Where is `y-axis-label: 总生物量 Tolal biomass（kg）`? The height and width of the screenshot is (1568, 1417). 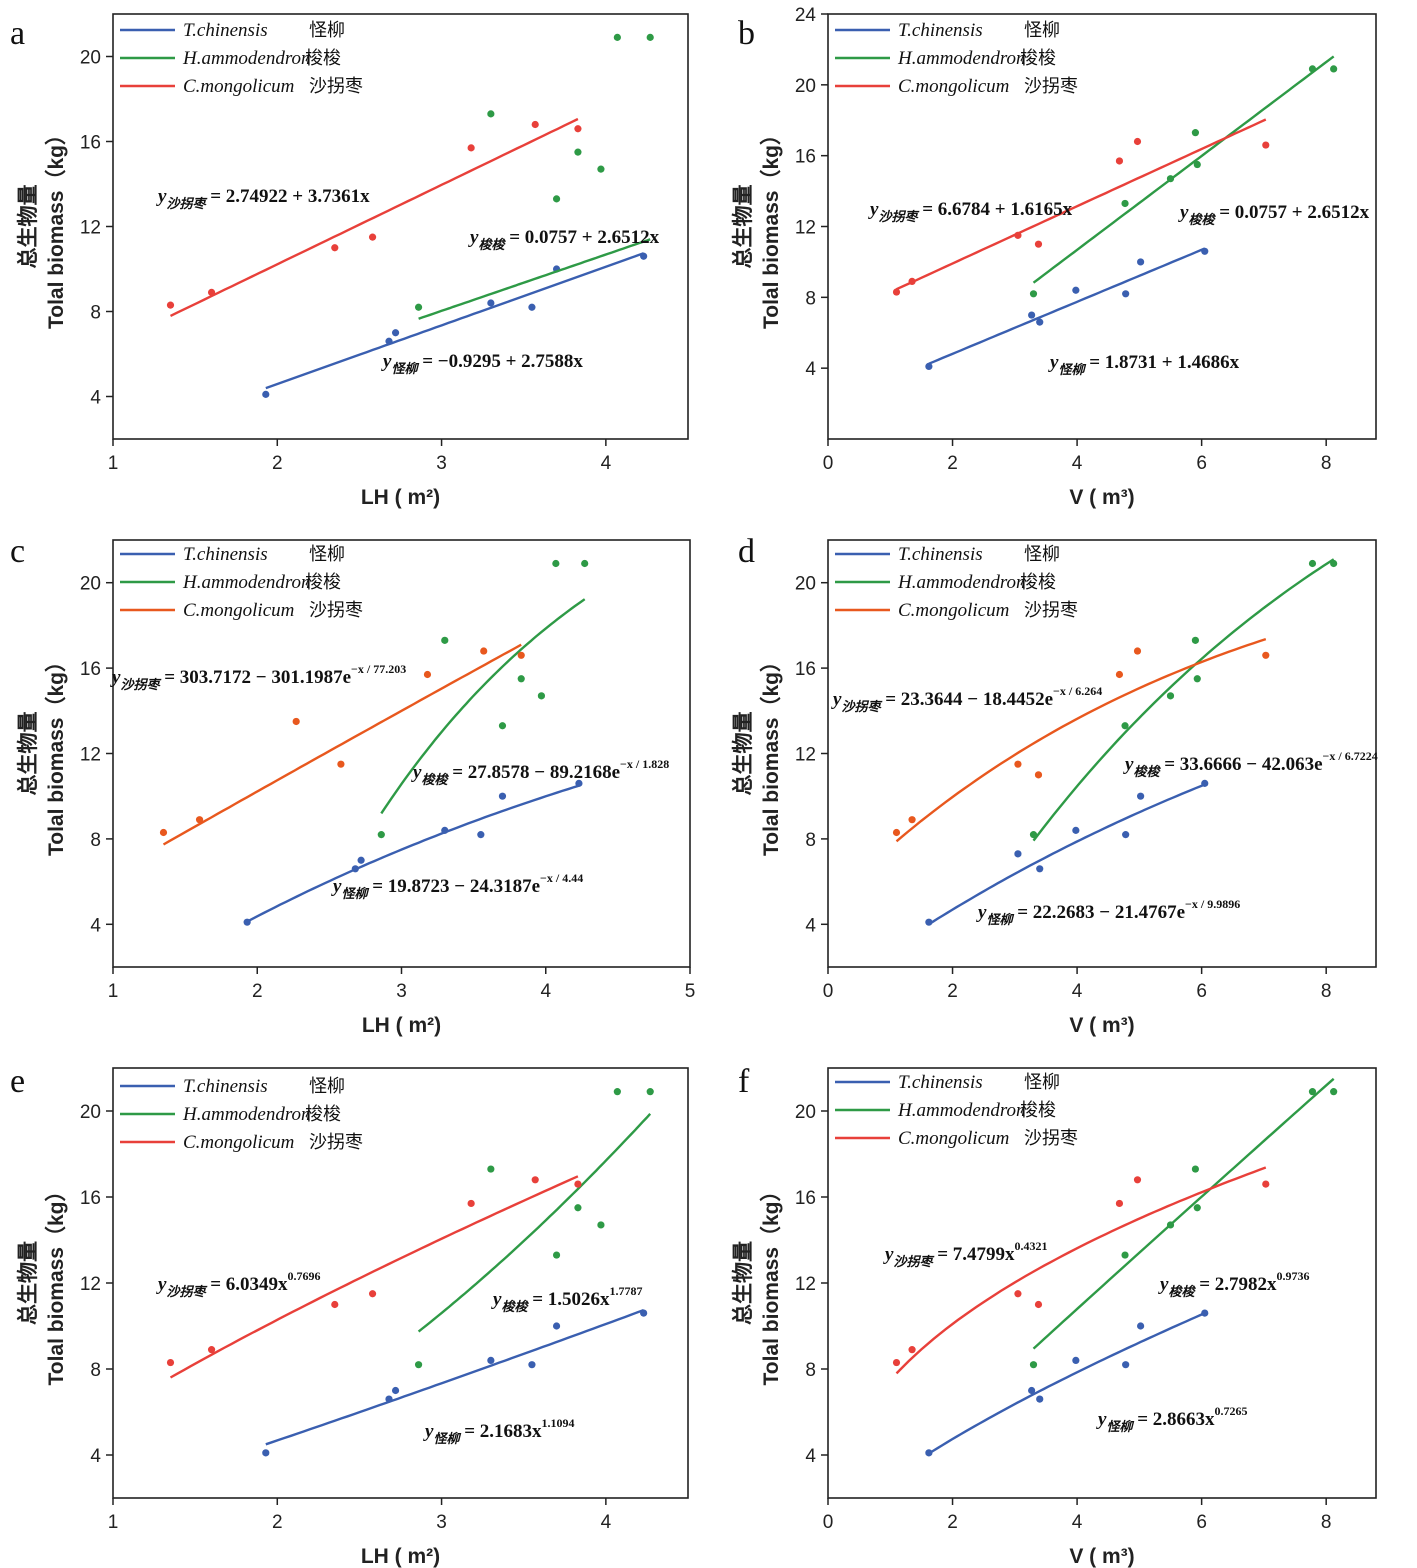 y-axis-label: 总生物量 Tolal biomass（kg） is located at coordinates (757, 226).